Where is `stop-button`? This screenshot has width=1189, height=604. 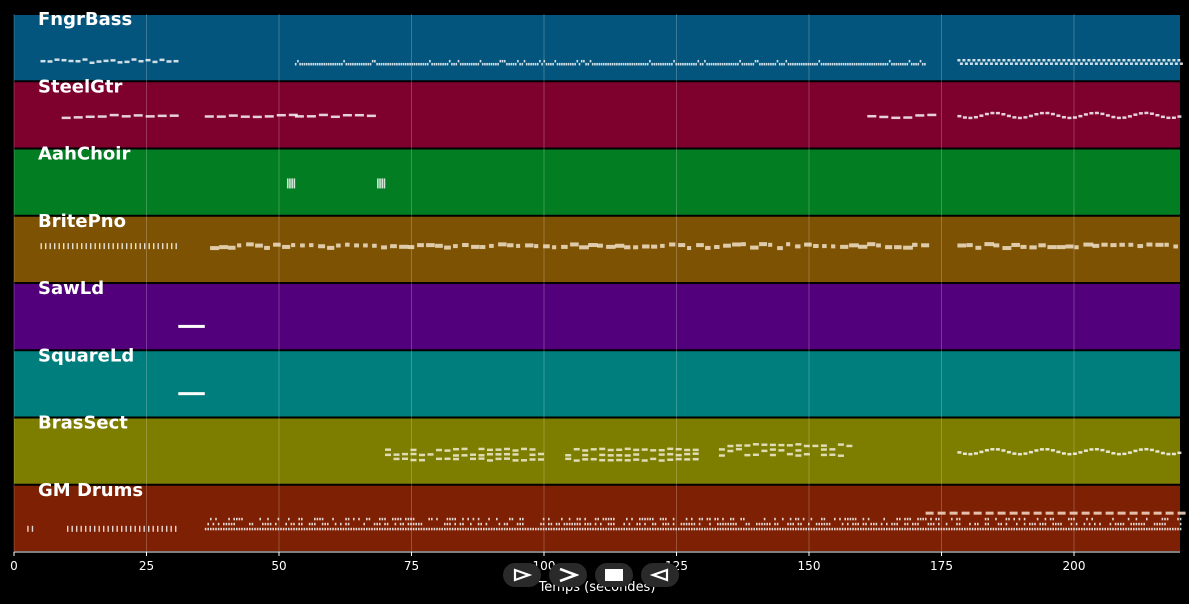
stop-button is located at coordinates (614, 575).